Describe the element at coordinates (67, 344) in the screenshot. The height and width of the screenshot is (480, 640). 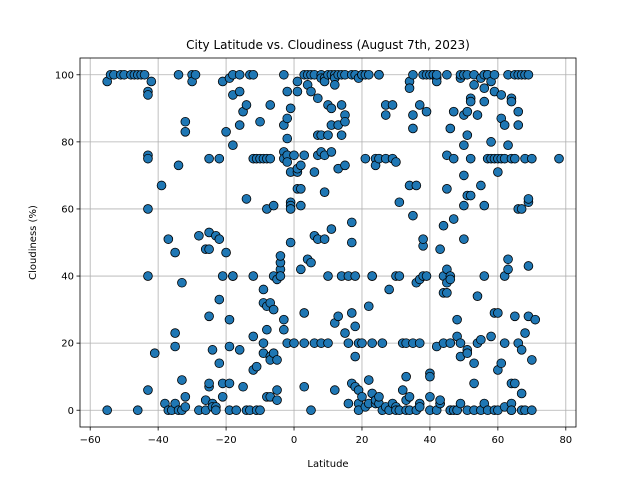
I see `y-tick-label: 20` at that location.